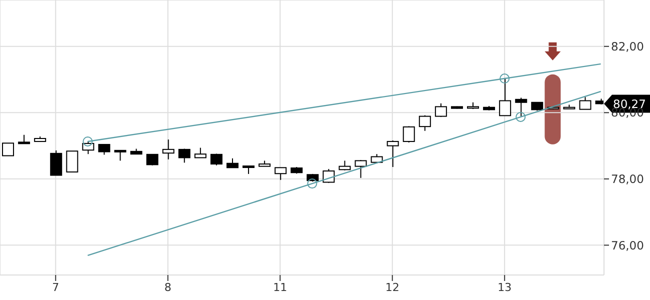  Describe the element at coordinates (392, 287) in the screenshot. I see `x-tick-label: 12` at that location.